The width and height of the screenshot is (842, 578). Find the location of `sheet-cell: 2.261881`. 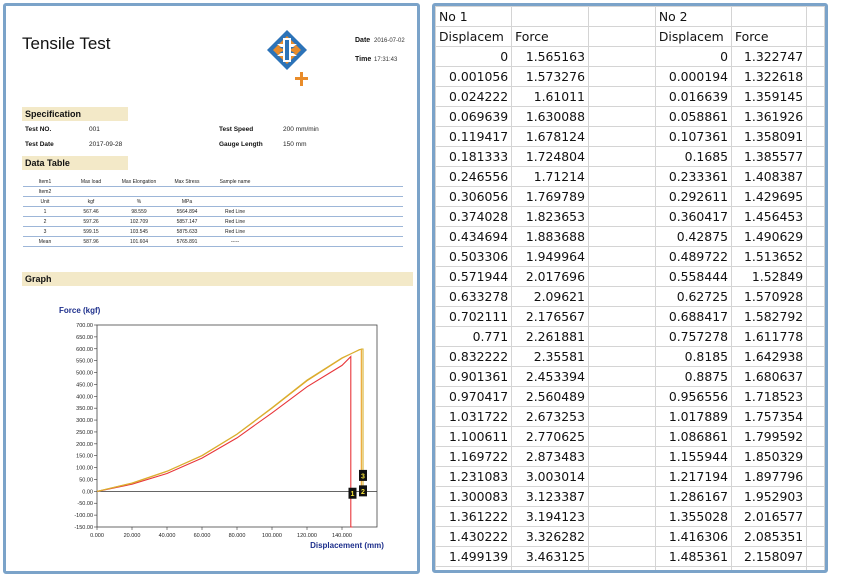

sheet-cell: 2.261881 is located at coordinates (550, 336).